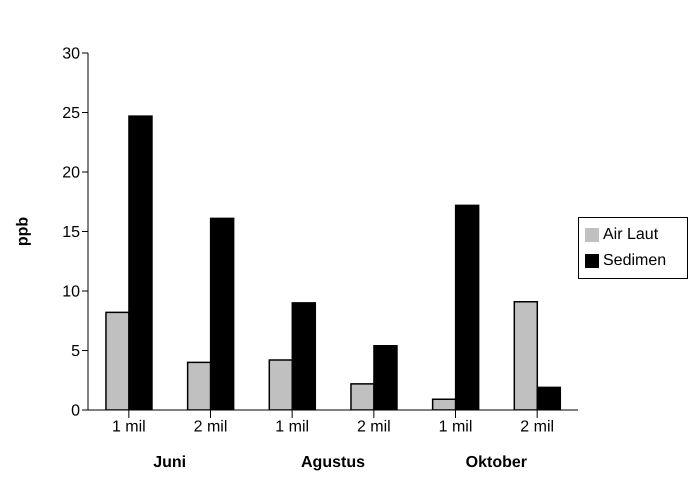  What do you see at coordinates (170, 463) in the screenshot?
I see `text: Juni` at bounding box center [170, 463].